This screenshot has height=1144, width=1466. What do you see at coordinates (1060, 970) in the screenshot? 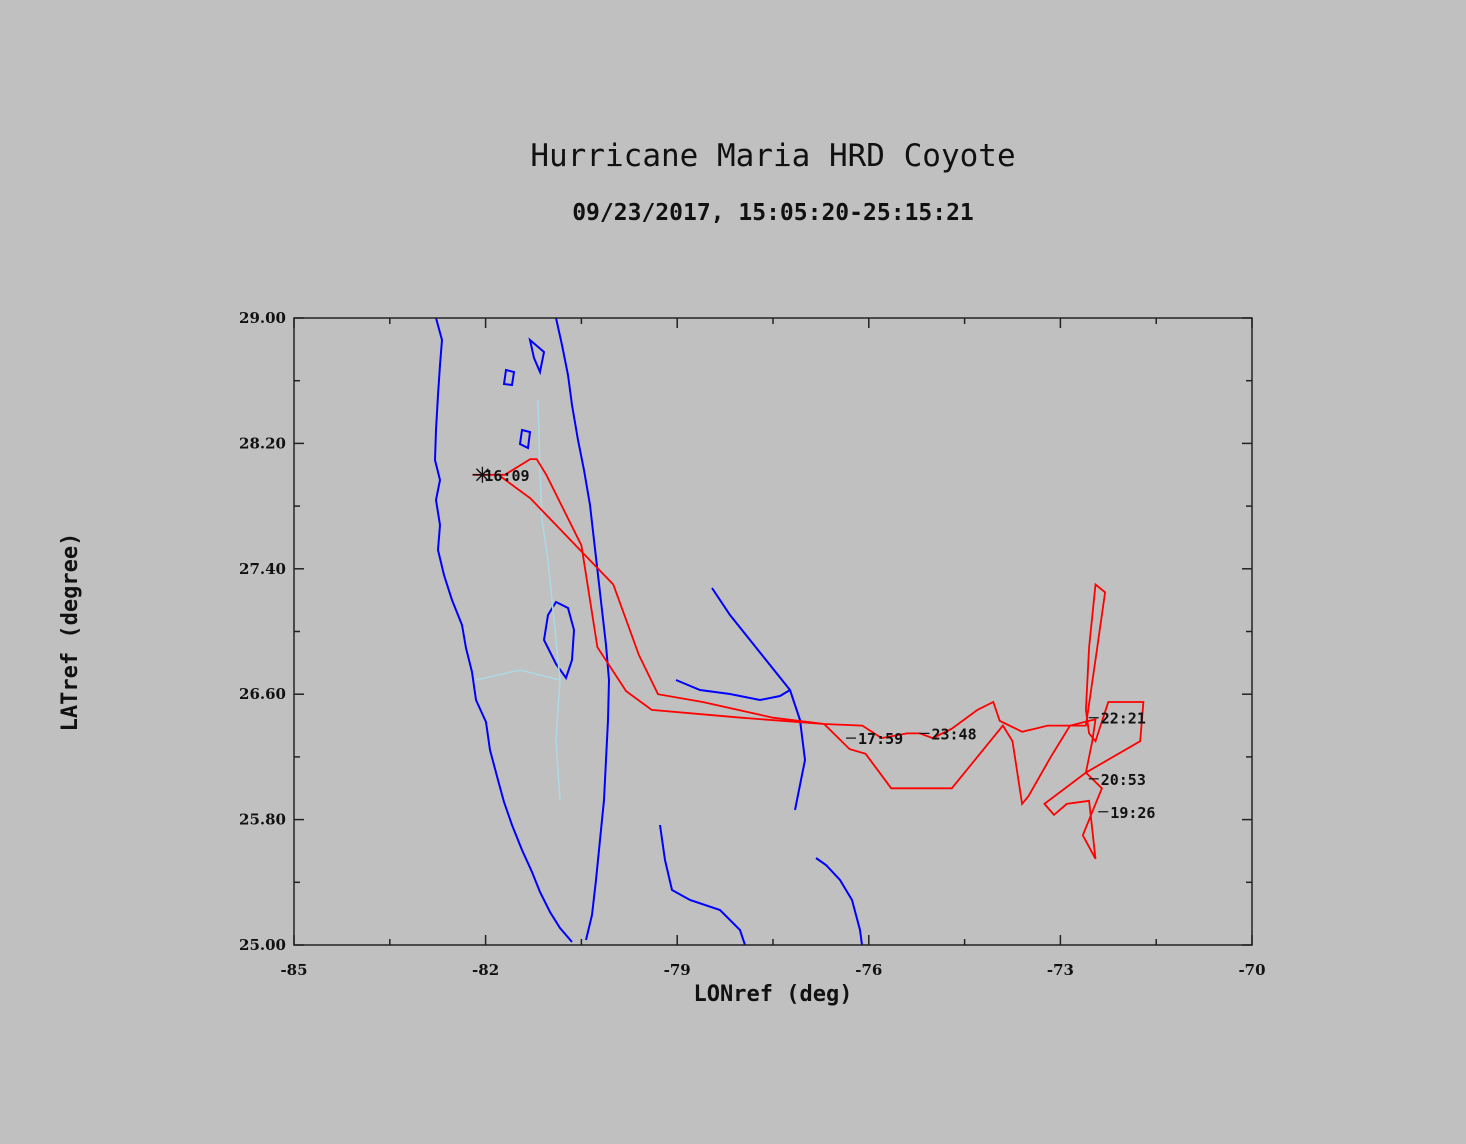
I see `x-tick-label: -73` at bounding box center [1060, 970].